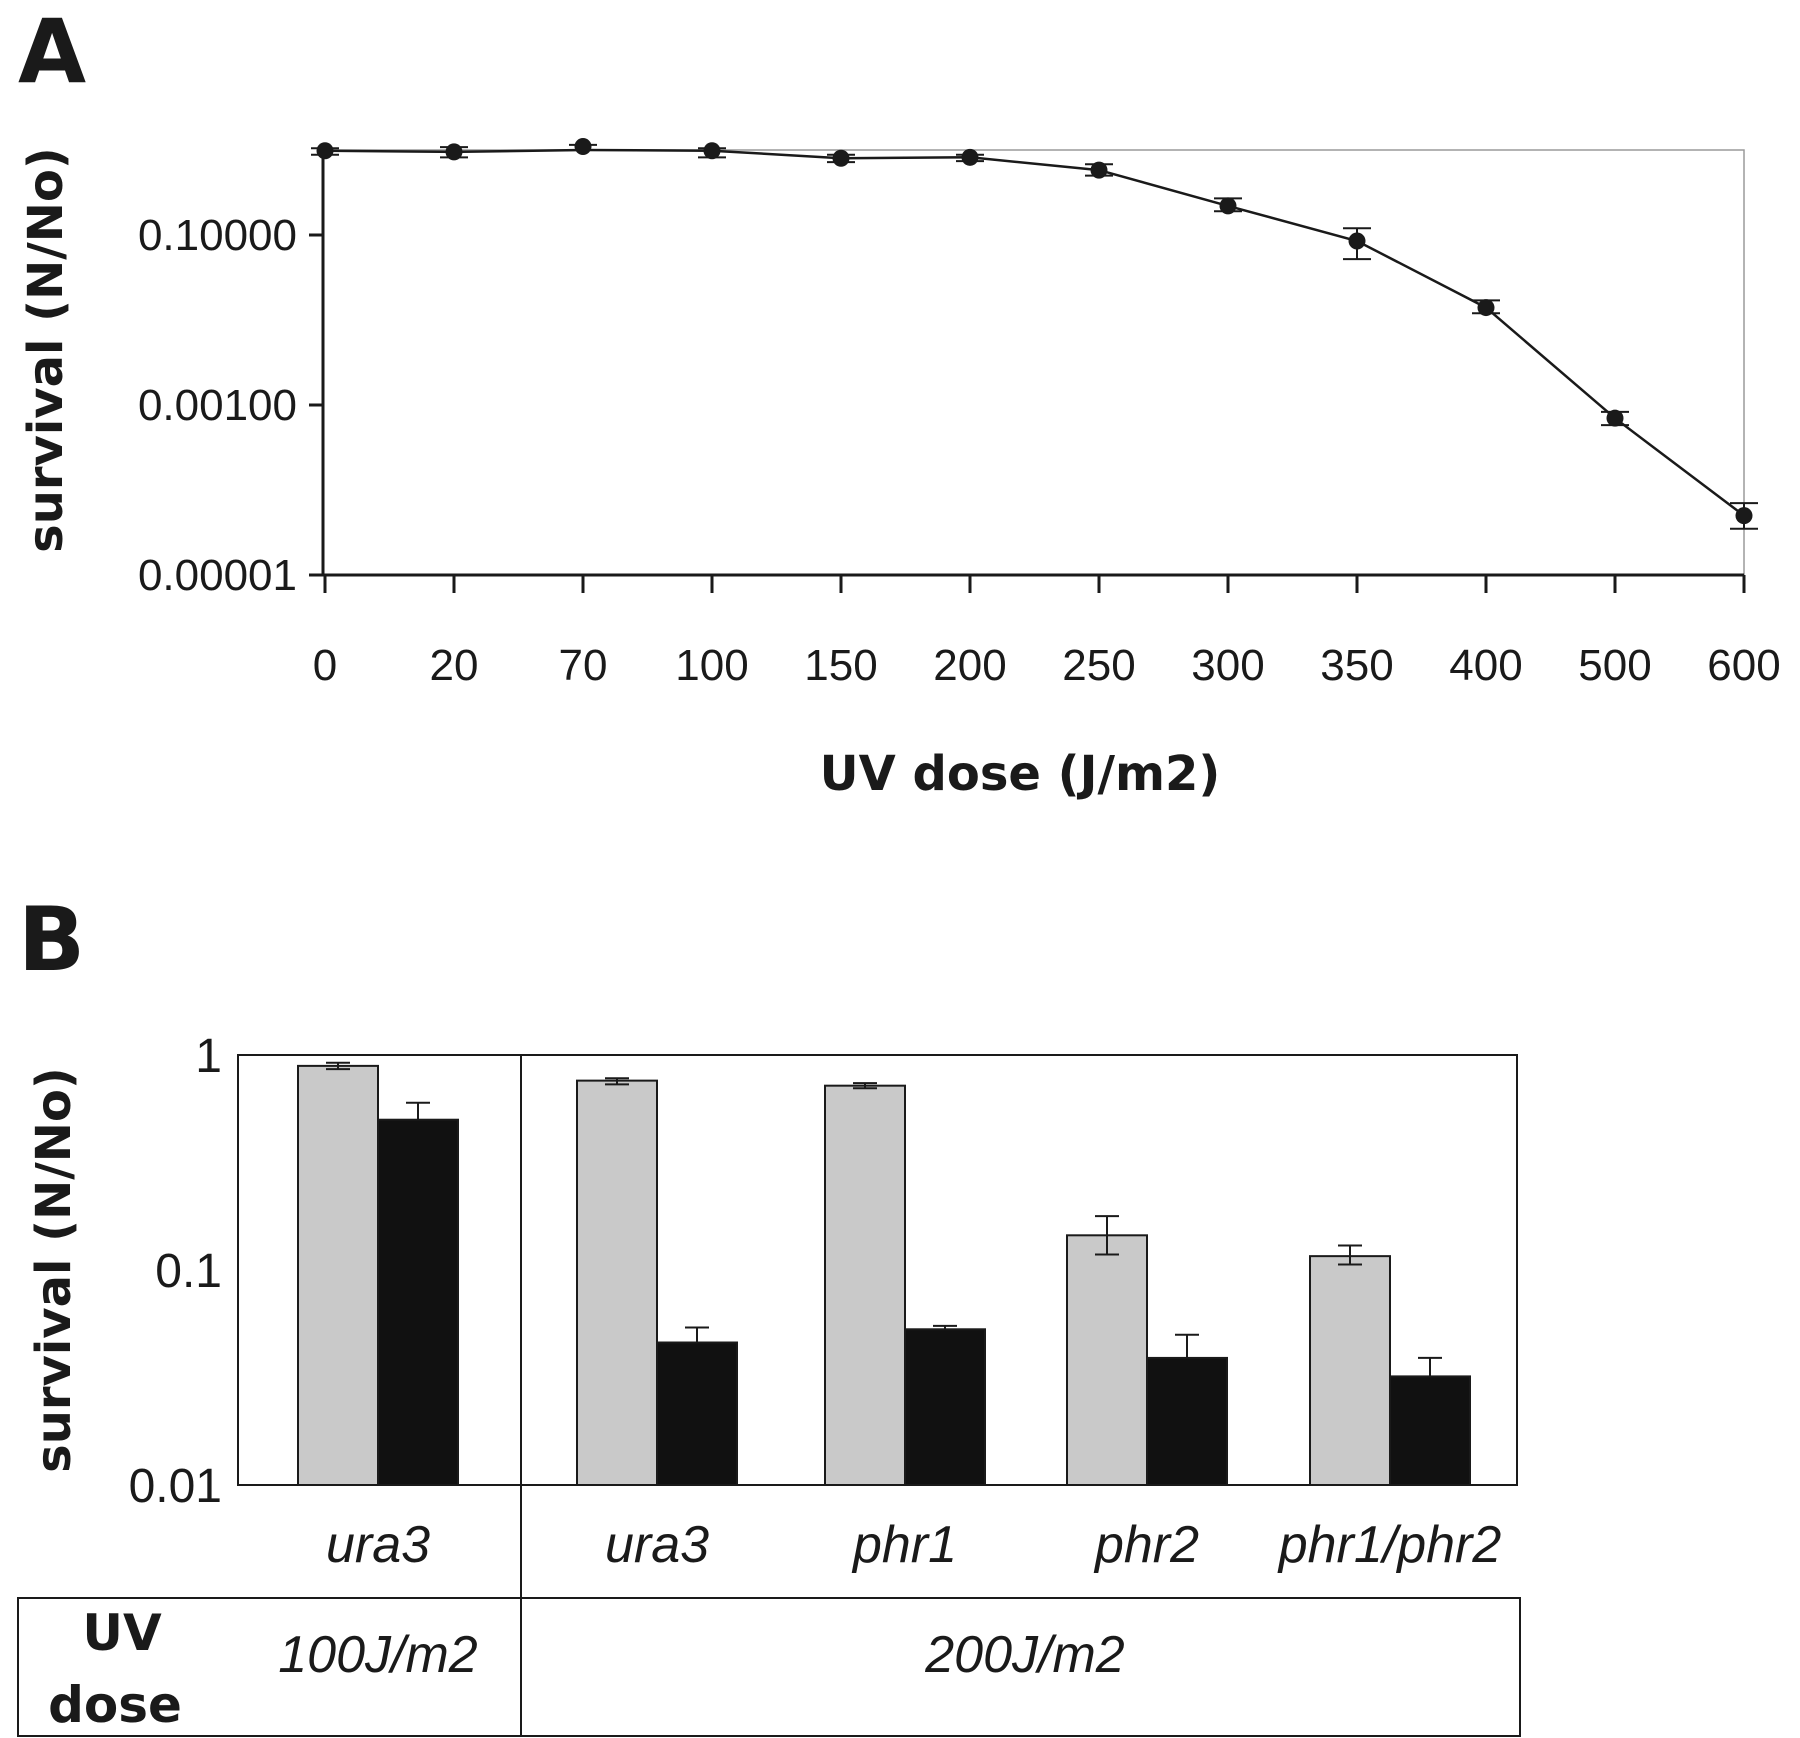 The height and width of the screenshot is (1738, 1800). I want to click on x-tick-label-a: 100, so click(711, 665).